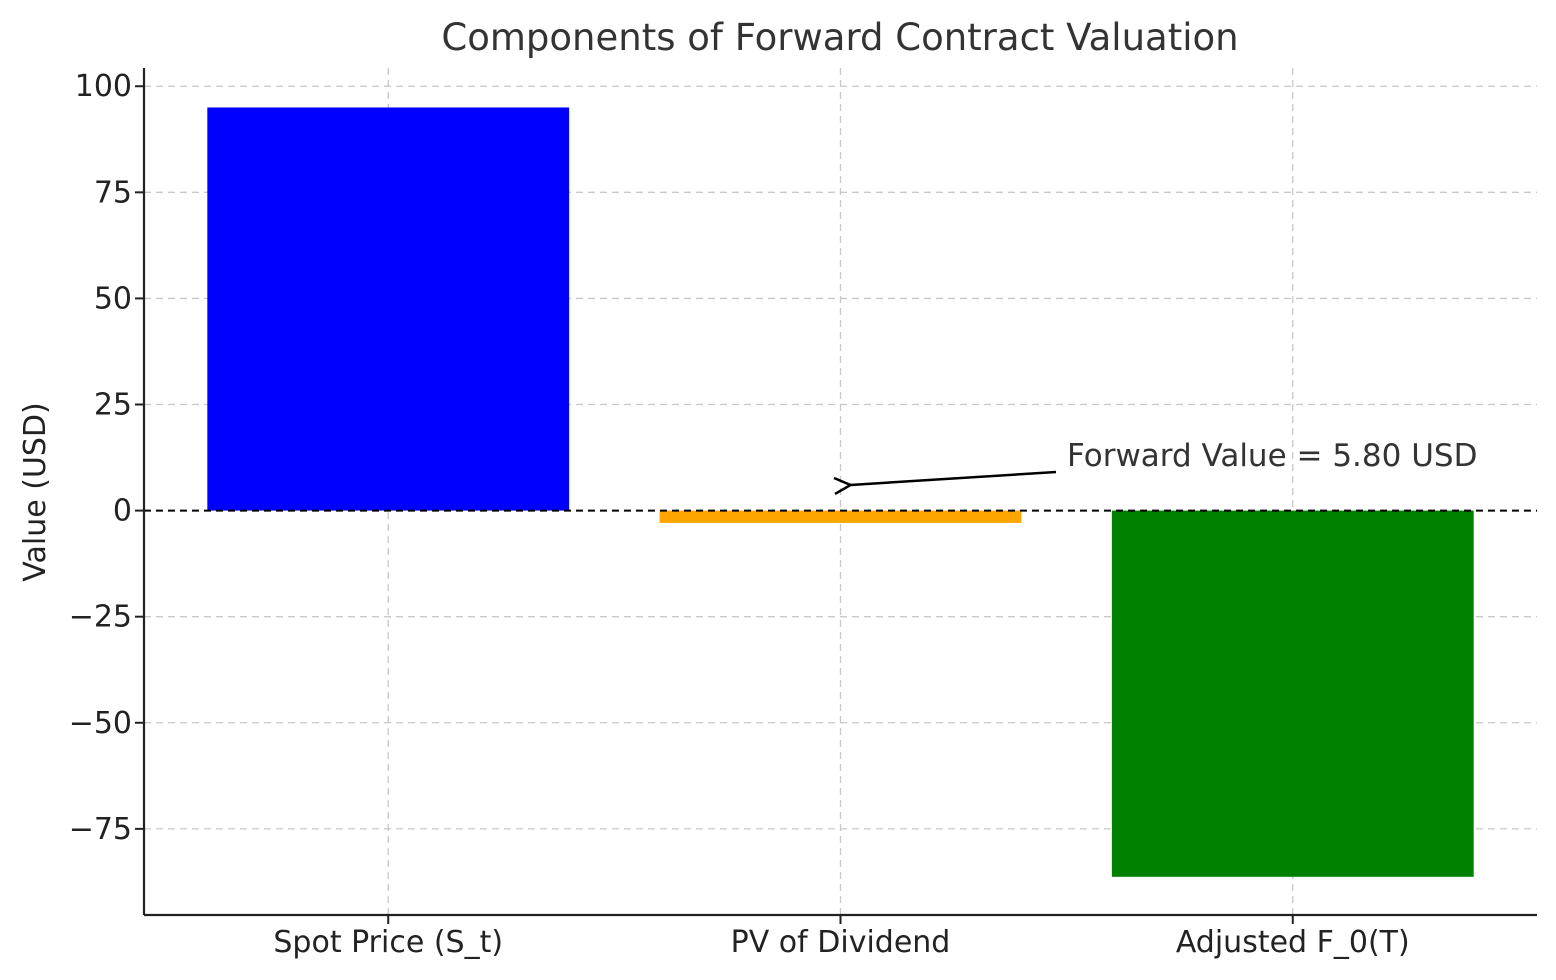  I want to click on annotation-arrow, so click(954, 477).